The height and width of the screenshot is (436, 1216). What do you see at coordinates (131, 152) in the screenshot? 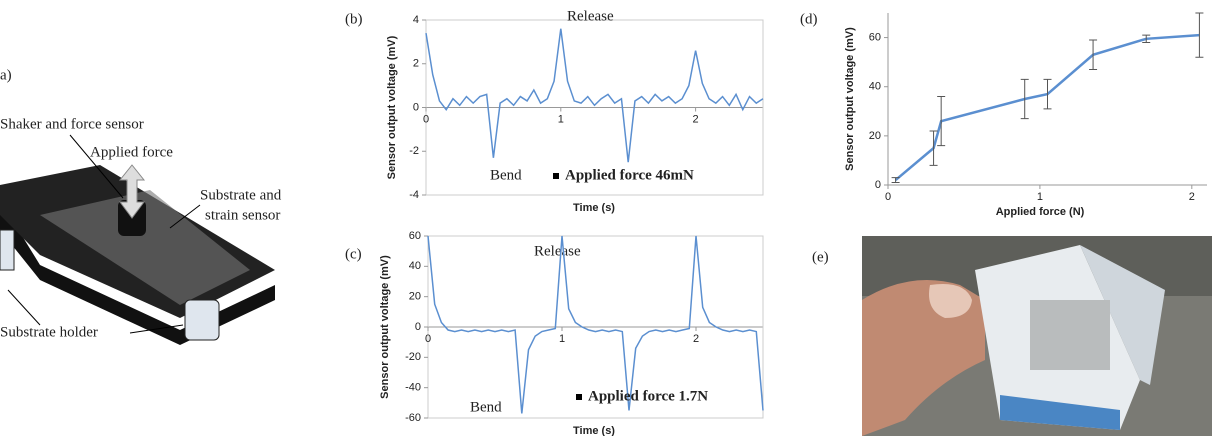
I see `diagram-label: Applied force` at bounding box center [131, 152].